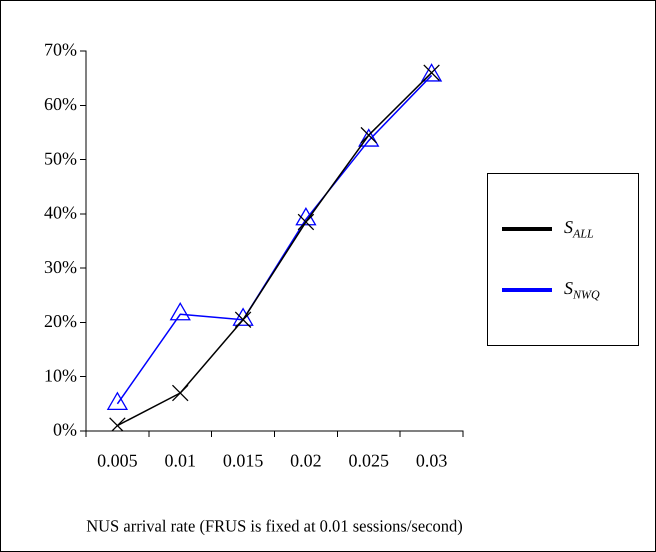  Describe the element at coordinates (432, 460) in the screenshot. I see `x-tick-label: 0.03` at that location.